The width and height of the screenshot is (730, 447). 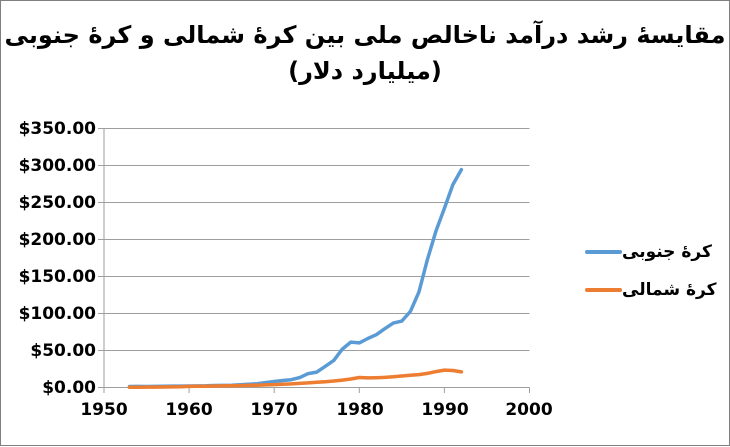 What do you see at coordinates (189, 410) in the screenshot?
I see `x-tick-label-1960: 1960` at bounding box center [189, 410].